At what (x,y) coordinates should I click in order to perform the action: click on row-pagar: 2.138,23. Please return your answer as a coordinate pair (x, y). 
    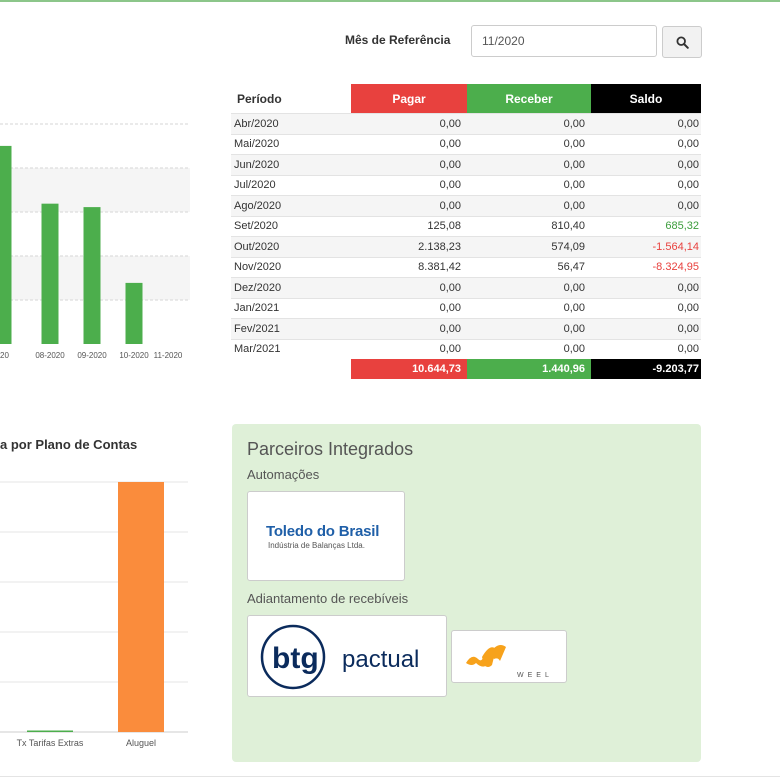
    Looking at the image, I should click on (439, 246).